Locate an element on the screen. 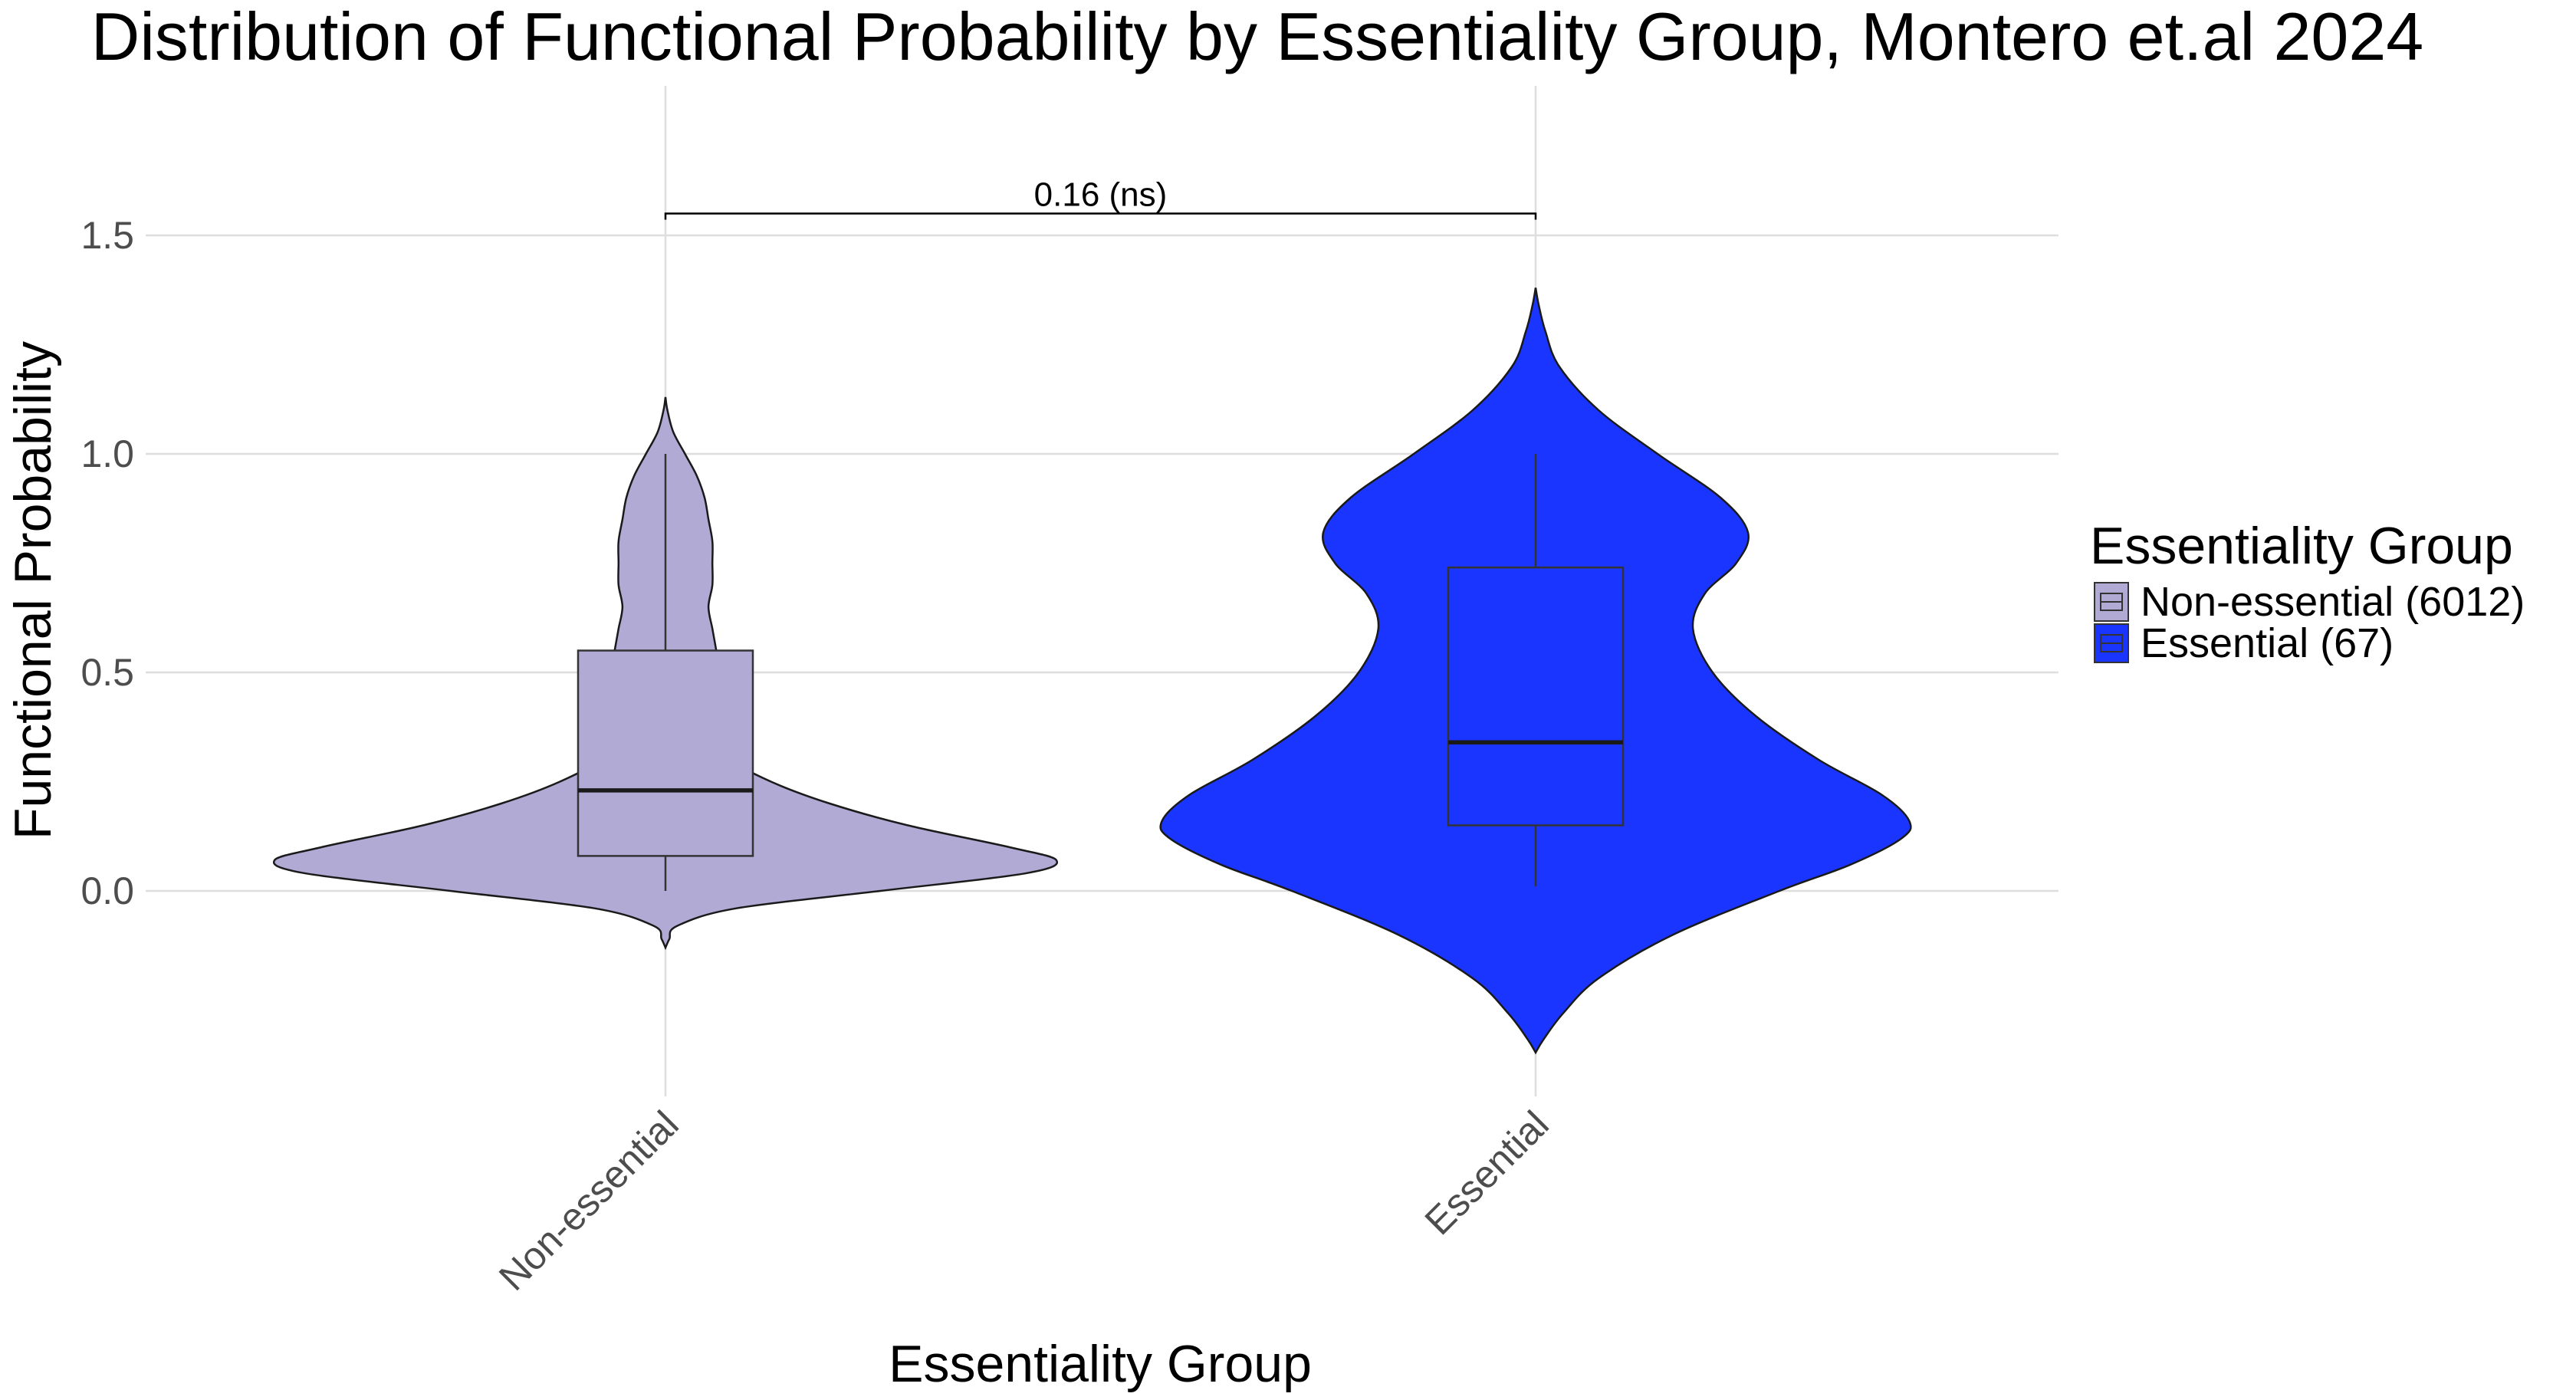  y-tick-labels: 0.0 0.5 1.0 1.5 is located at coordinates (107, 563).